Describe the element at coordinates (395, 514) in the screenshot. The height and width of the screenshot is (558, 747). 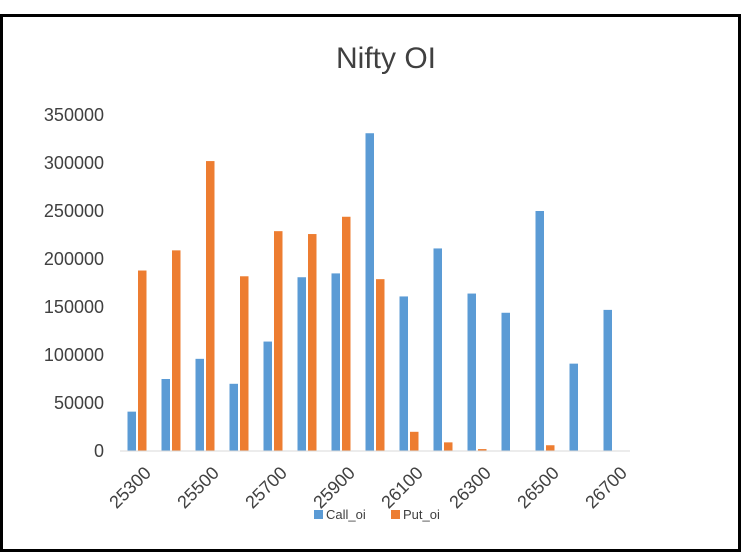
I see `legend-swatch-put` at that location.